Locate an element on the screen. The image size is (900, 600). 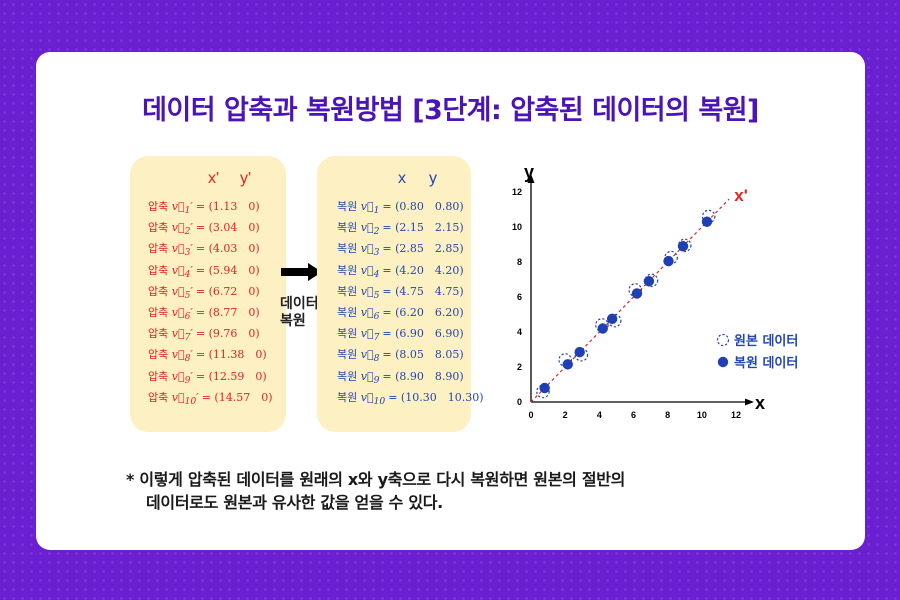
x-tick-label: 10 is located at coordinates (702, 415).